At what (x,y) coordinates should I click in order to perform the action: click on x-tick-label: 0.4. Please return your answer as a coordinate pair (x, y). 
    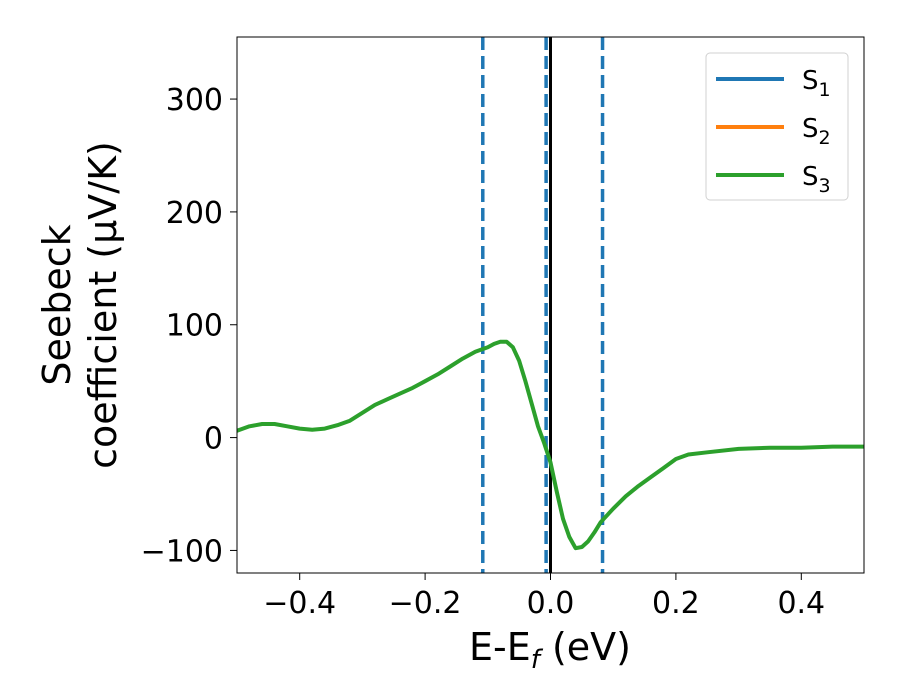
    Looking at the image, I should click on (801, 603).